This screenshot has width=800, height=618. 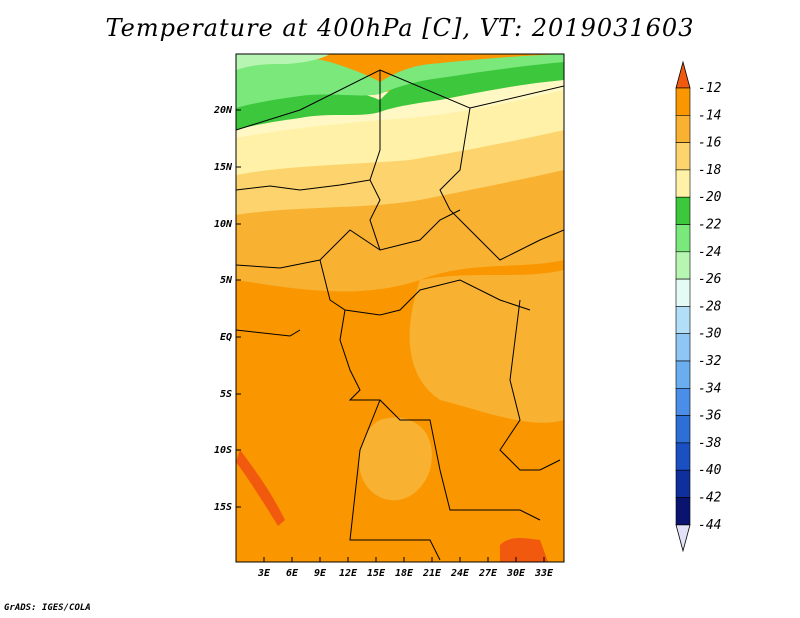 What do you see at coordinates (223, 167) in the screenshot?
I see `lat-label: 15N` at bounding box center [223, 167].